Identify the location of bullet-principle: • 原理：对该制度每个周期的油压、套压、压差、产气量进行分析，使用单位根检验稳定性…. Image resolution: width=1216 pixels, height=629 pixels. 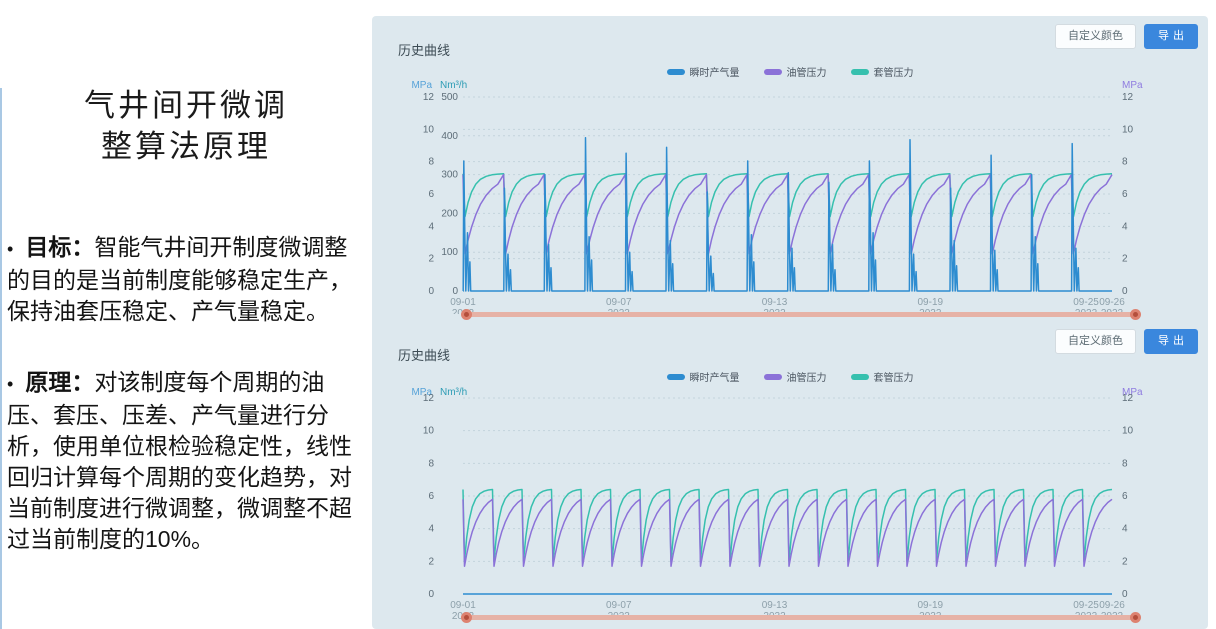
(186, 461).